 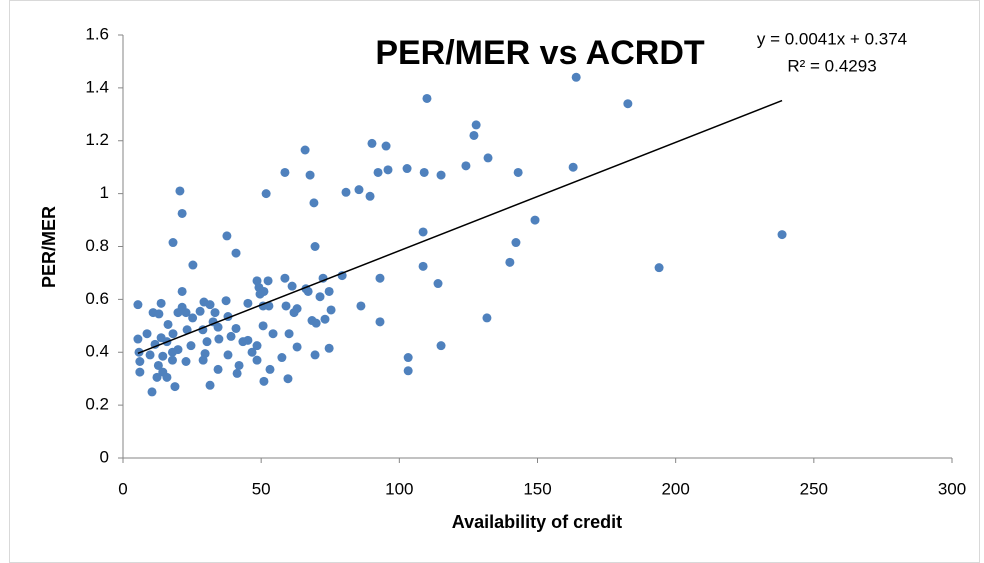 What do you see at coordinates (104, 192) in the screenshot?
I see `y-tick-label: 1` at bounding box center [104, 192].